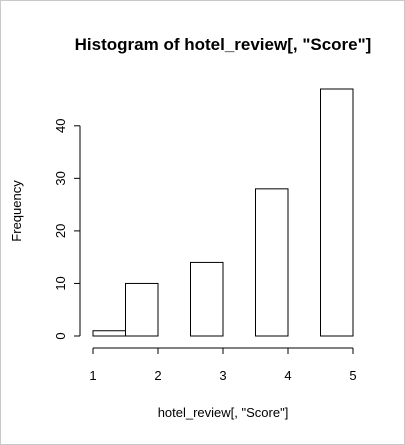 This screenshot has height=445, width=405. What do you see at coordinates (16, 211) in the screenshot?
I see `y-axis-label: Frequency` at bounding box center [16, 211].